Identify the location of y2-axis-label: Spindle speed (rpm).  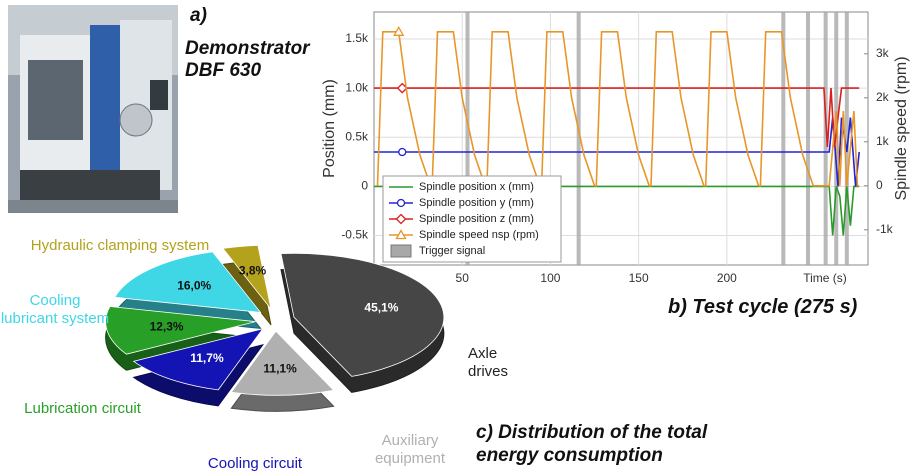
(901, 128).